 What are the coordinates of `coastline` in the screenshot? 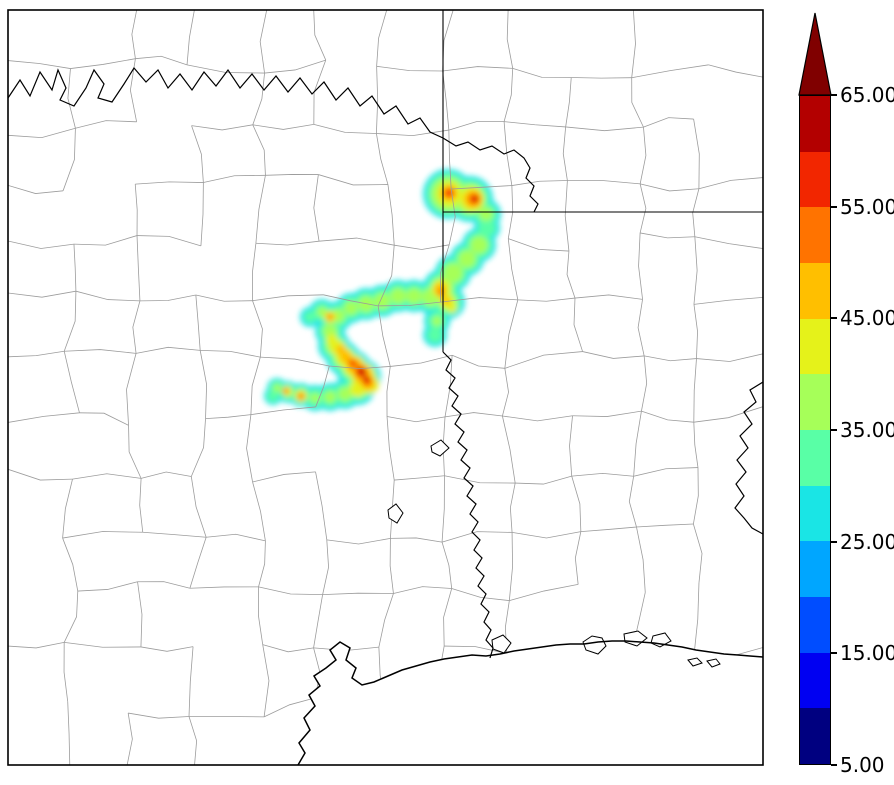 It's located at (530, 702).